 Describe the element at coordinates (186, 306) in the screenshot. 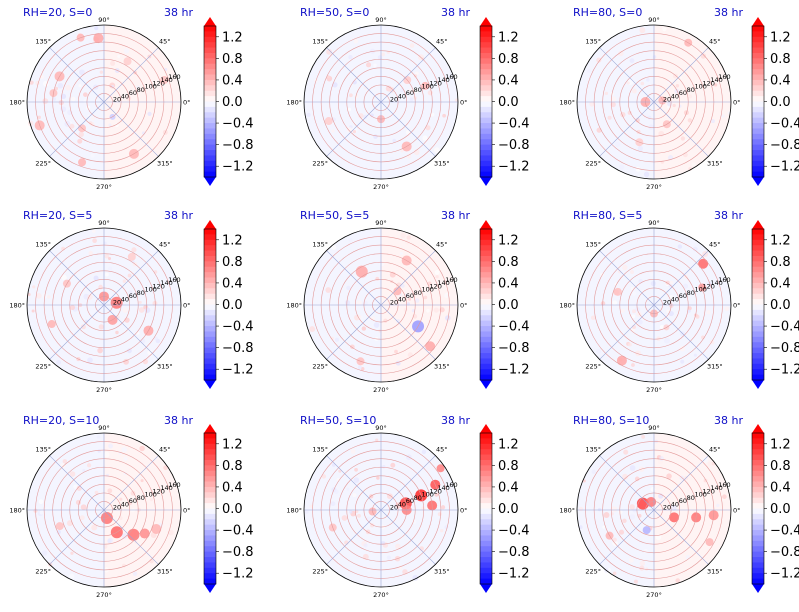

I see `theta-tick-label: 0°` at that location.